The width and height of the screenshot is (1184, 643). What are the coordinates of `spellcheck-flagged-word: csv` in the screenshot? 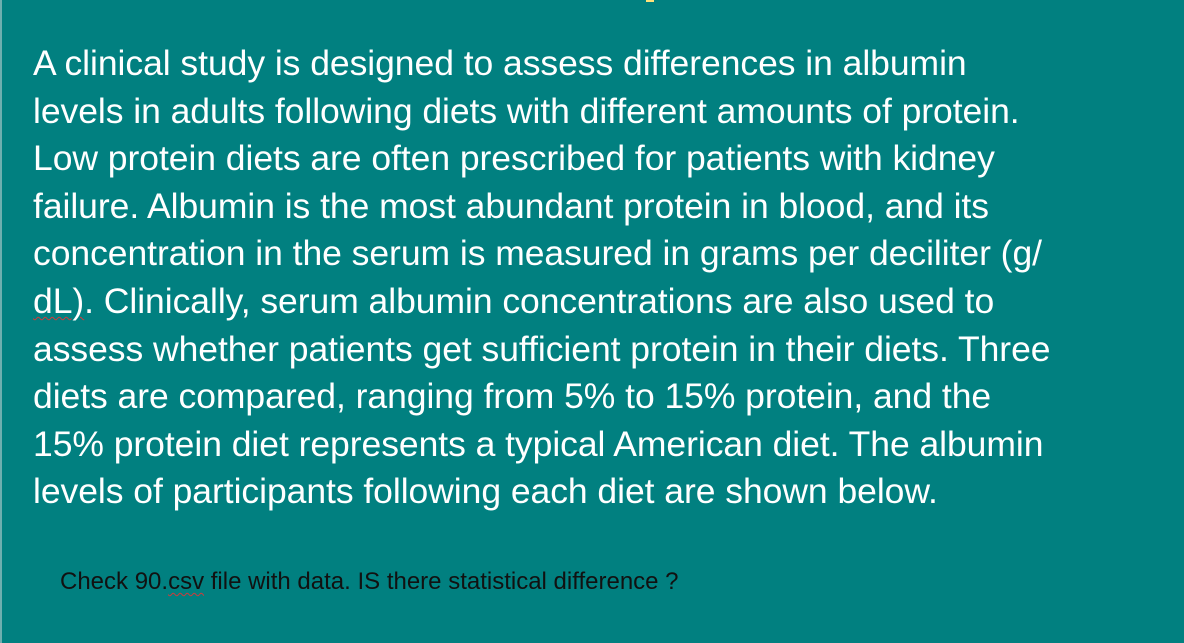 It's located at (186, 581).